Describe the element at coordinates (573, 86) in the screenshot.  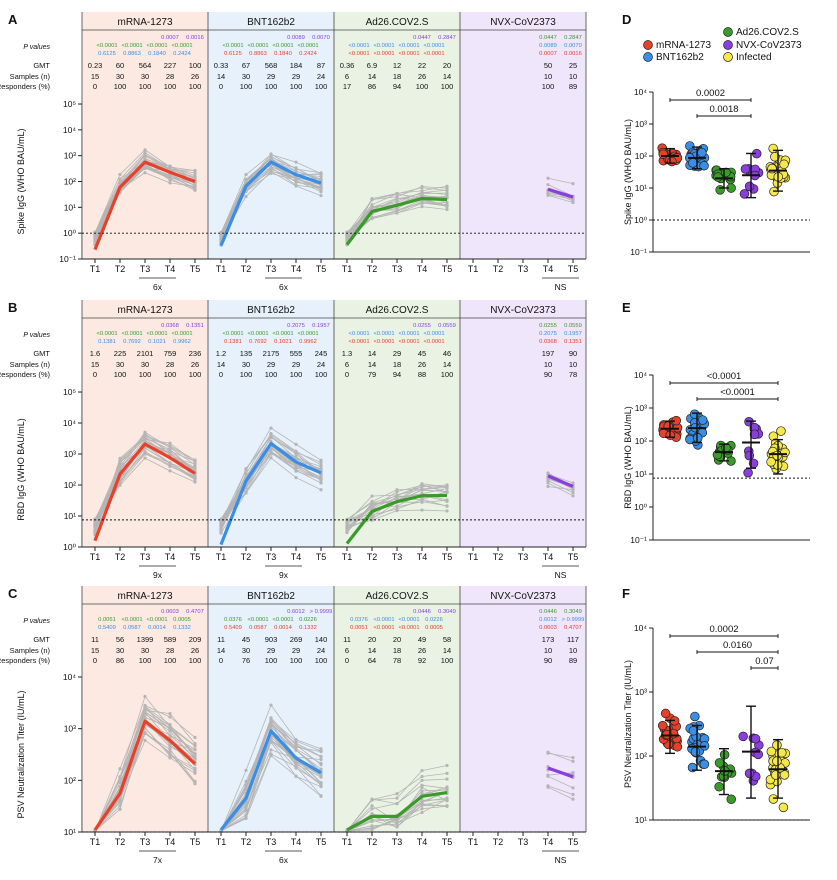
I see `responders-pct: 89` at that location.